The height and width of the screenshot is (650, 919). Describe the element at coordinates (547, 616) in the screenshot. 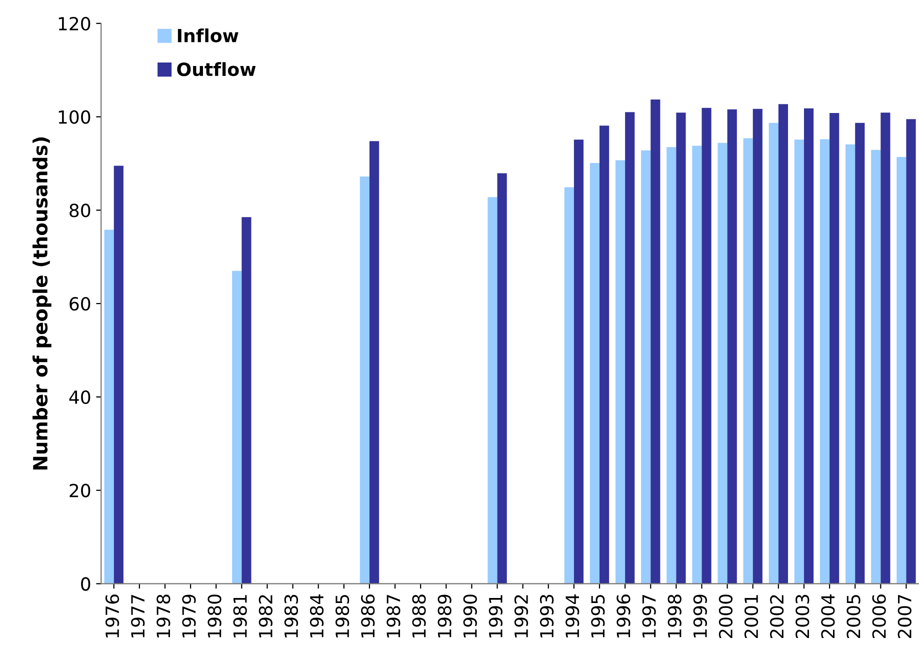

I see `x-tick-label: 1993` at that location.